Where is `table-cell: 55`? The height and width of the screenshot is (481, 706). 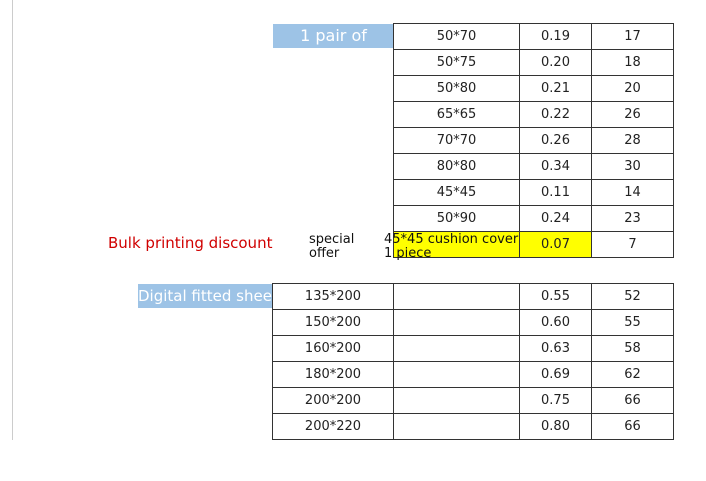 table-cell: 55 is located at coordinates (632, 322).